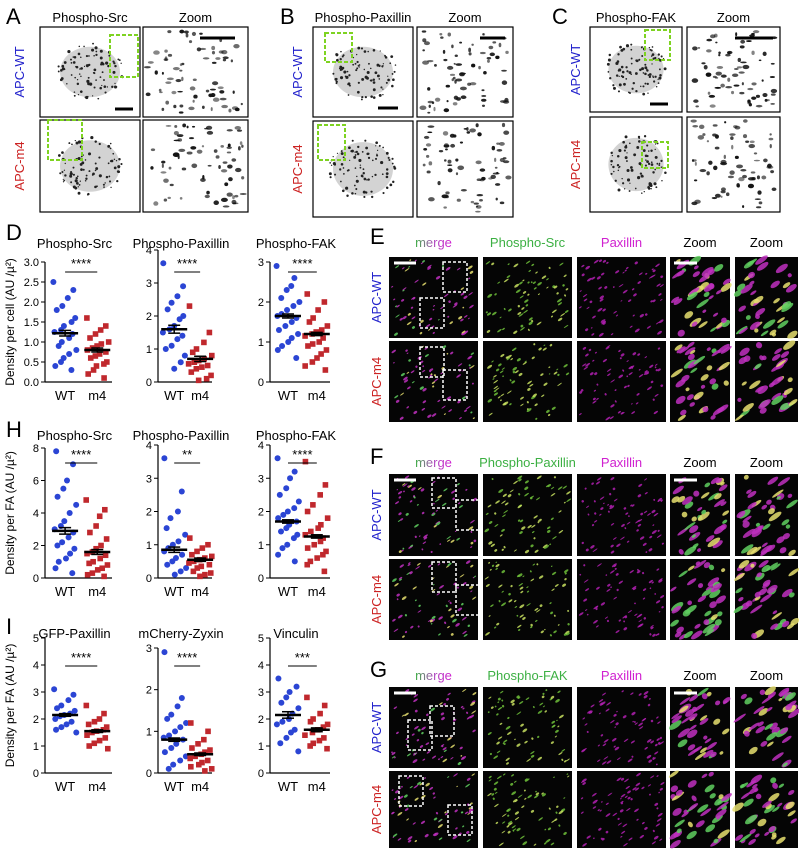 The image size is (799, 849). What do you see at coordinates (621, 462) in the screenshot?
I see `column-title: Paxillin` at bounding box center [621, 462].